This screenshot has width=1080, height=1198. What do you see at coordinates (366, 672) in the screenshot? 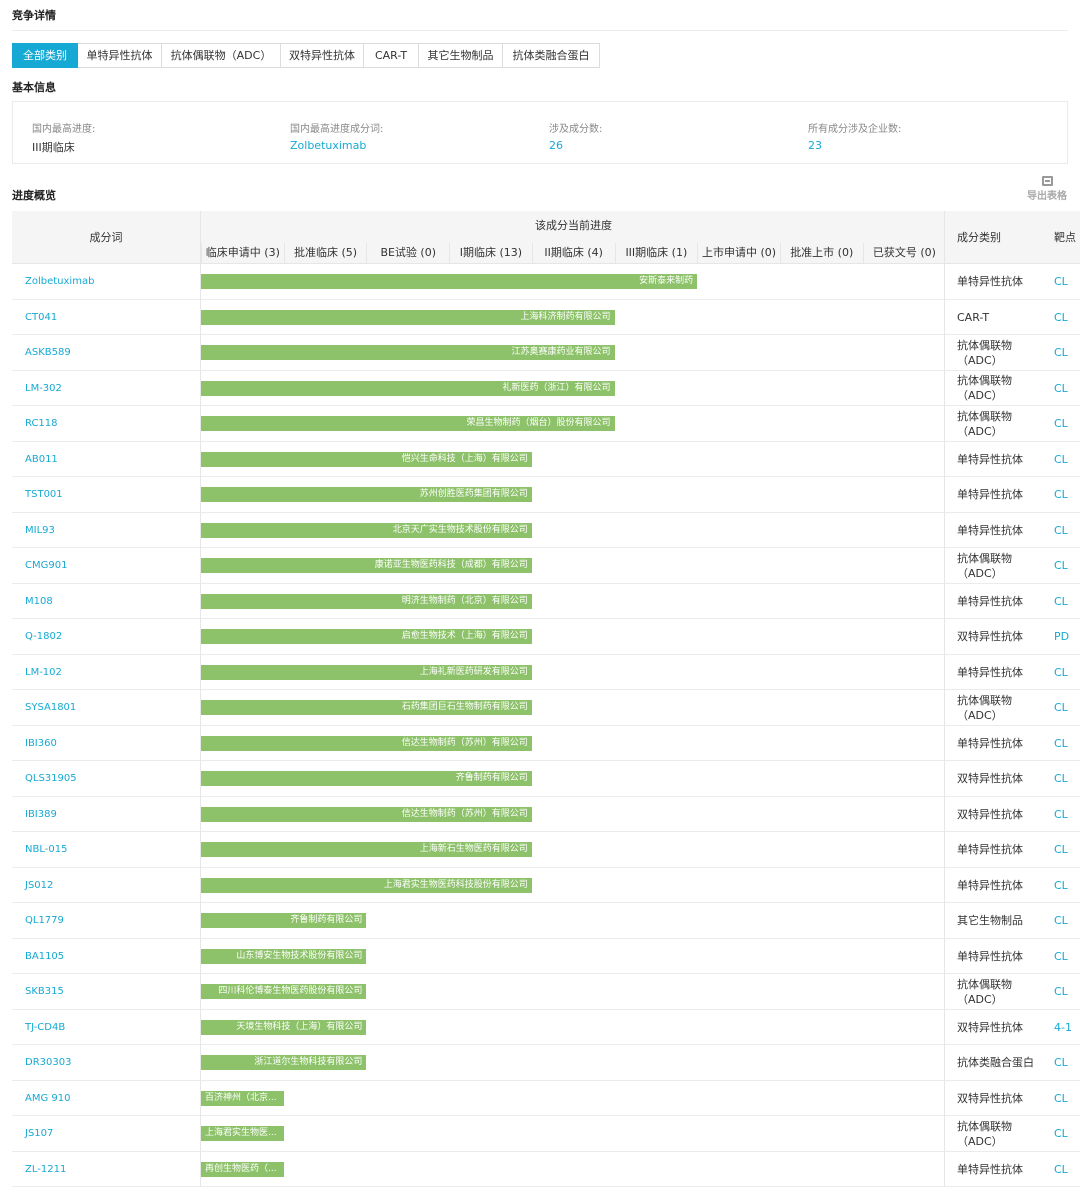
I see `progress-bar: 上海礼新医药研发有限公司` at bounding box center [366, 672].